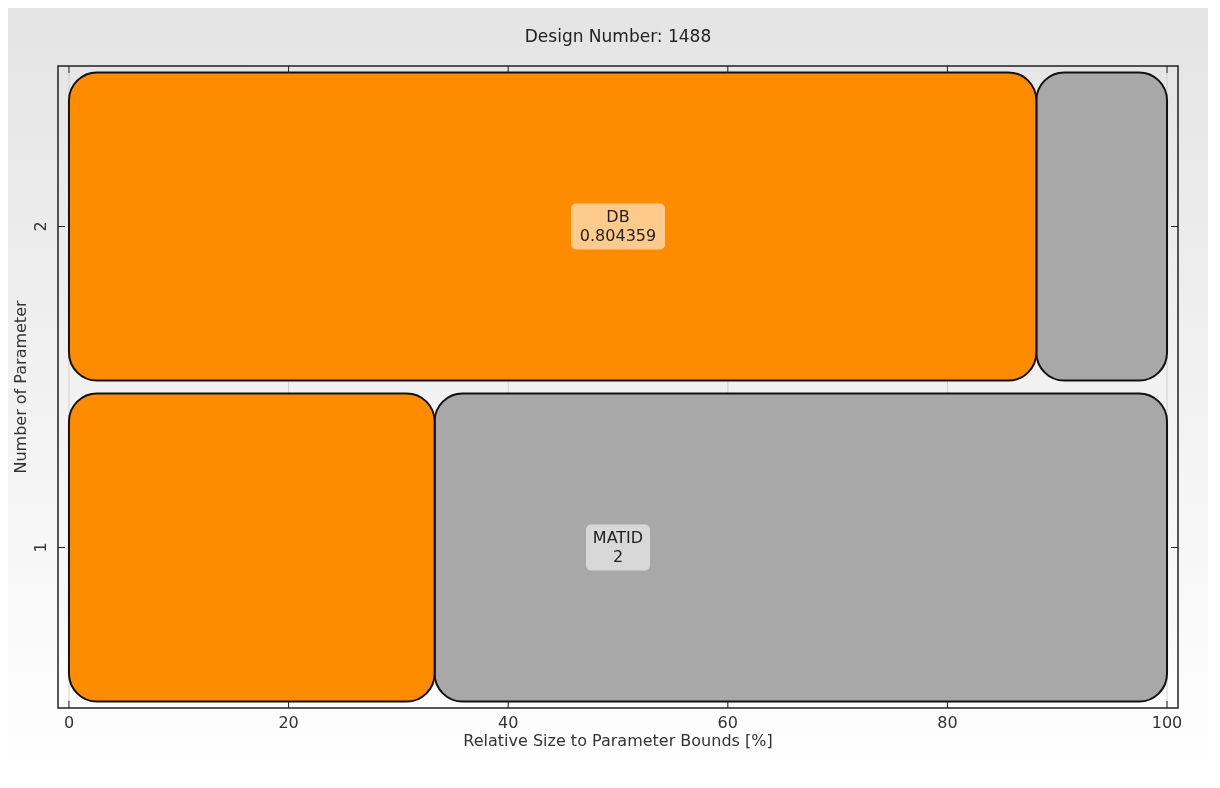 This screenshot has width=1220, height=788. What do you see at coordinates (20, 387) in the screenshot?
I see `y-axis-title: Number of Parameter` at bounding box center [20, 387].